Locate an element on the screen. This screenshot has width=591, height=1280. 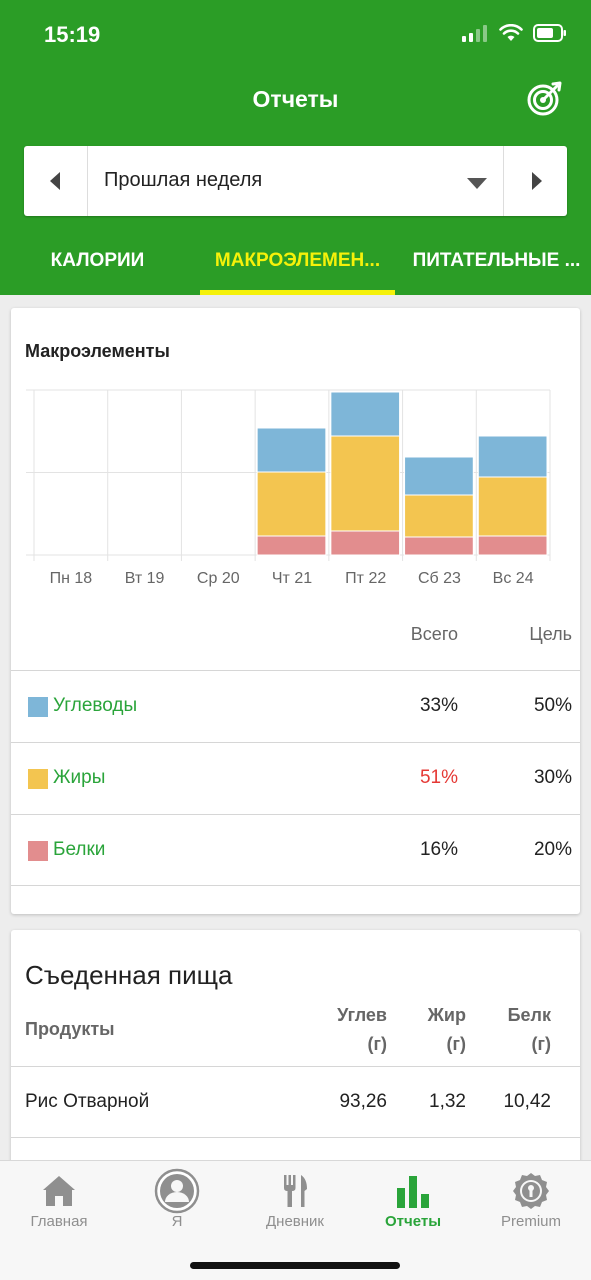
nav-me: Я is located at coordinates (177, 1201).